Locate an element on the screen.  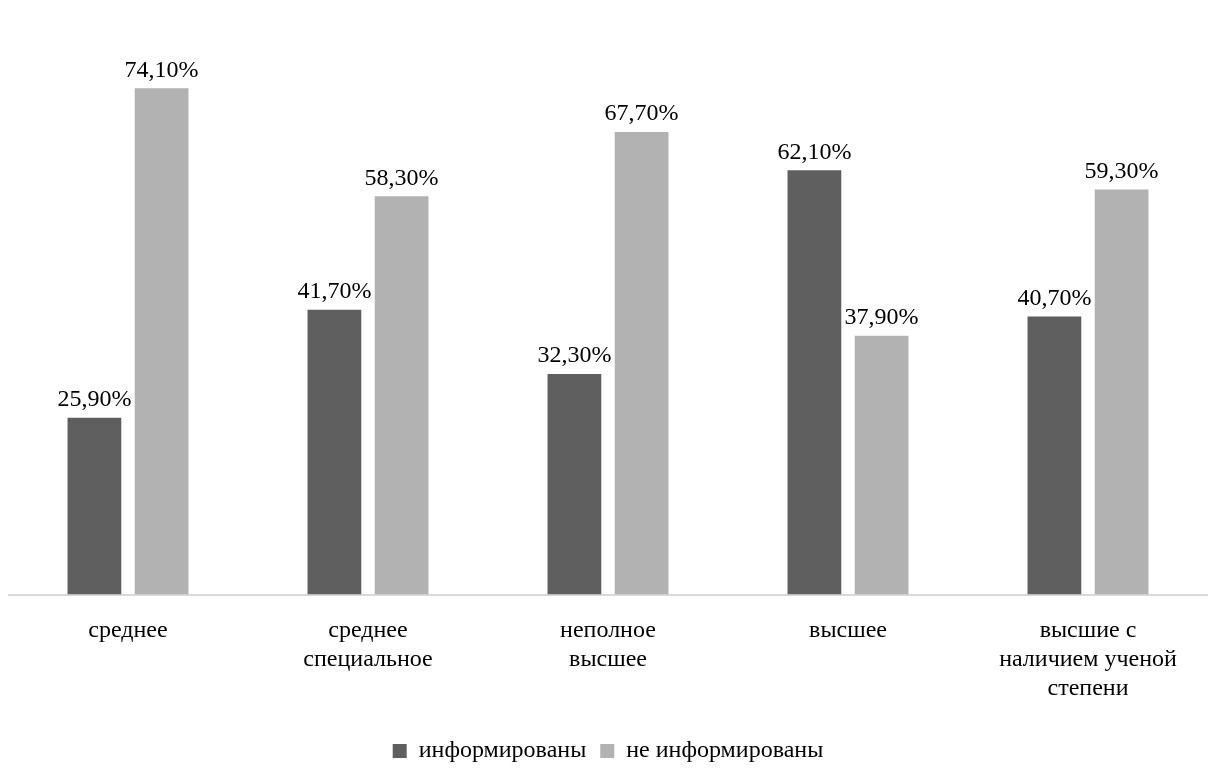
data-label: 58,30% is located at coordinates (401, 176).